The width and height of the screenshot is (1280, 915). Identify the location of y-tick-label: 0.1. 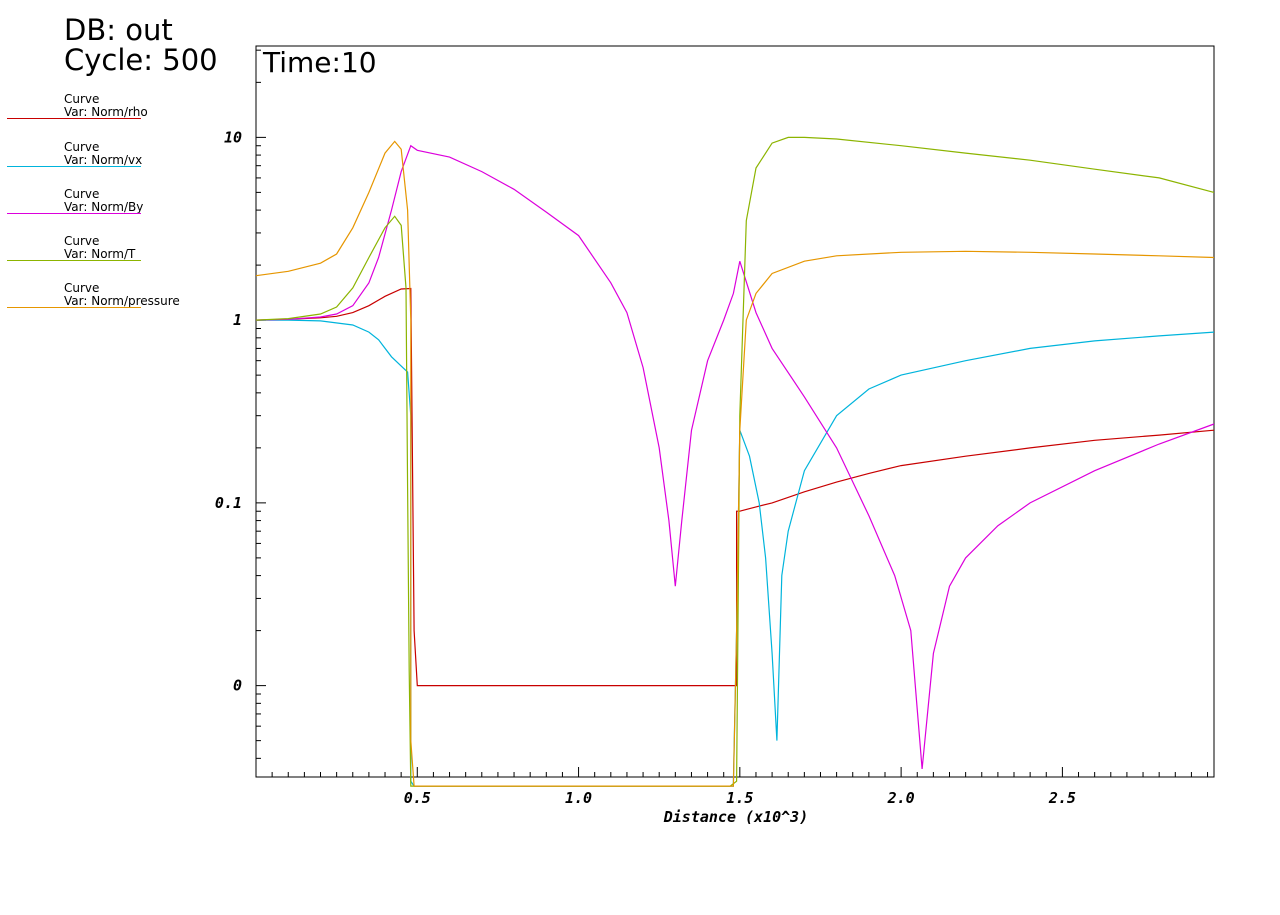
(228, 503).